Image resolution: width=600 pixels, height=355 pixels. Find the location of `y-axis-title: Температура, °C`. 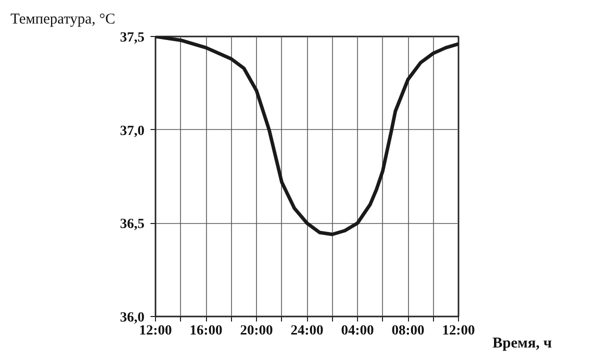

y-axis-title: Температура, °C is located at coordinates (63, 20).